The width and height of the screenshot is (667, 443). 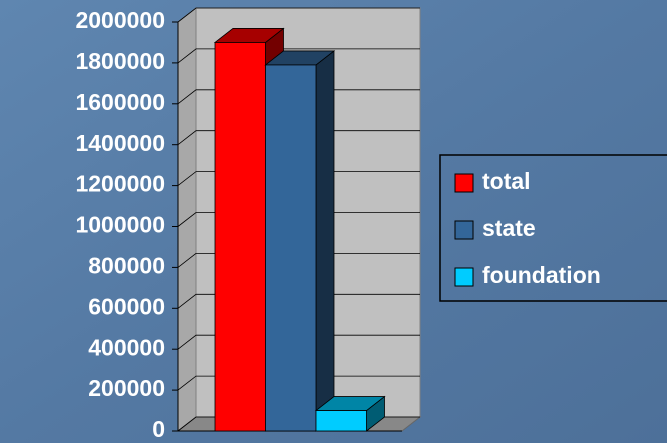 What do you see at coordinates (509, 228) in the screenshot?
I see `legend-label: state` at bounding box center [509, 228].